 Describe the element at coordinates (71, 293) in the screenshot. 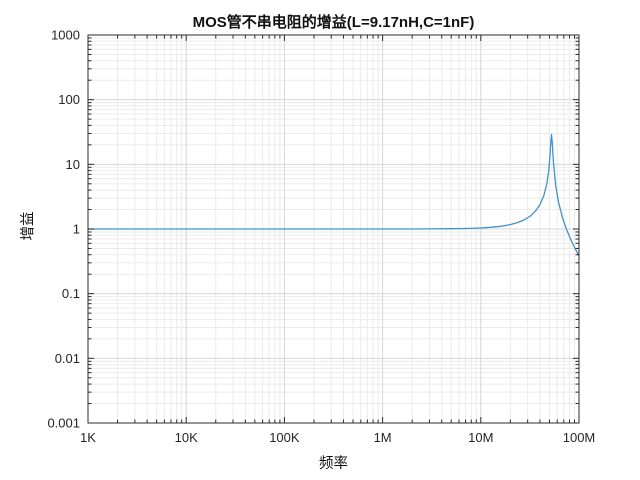

I see `y-tick-label: 0.1` at that location.